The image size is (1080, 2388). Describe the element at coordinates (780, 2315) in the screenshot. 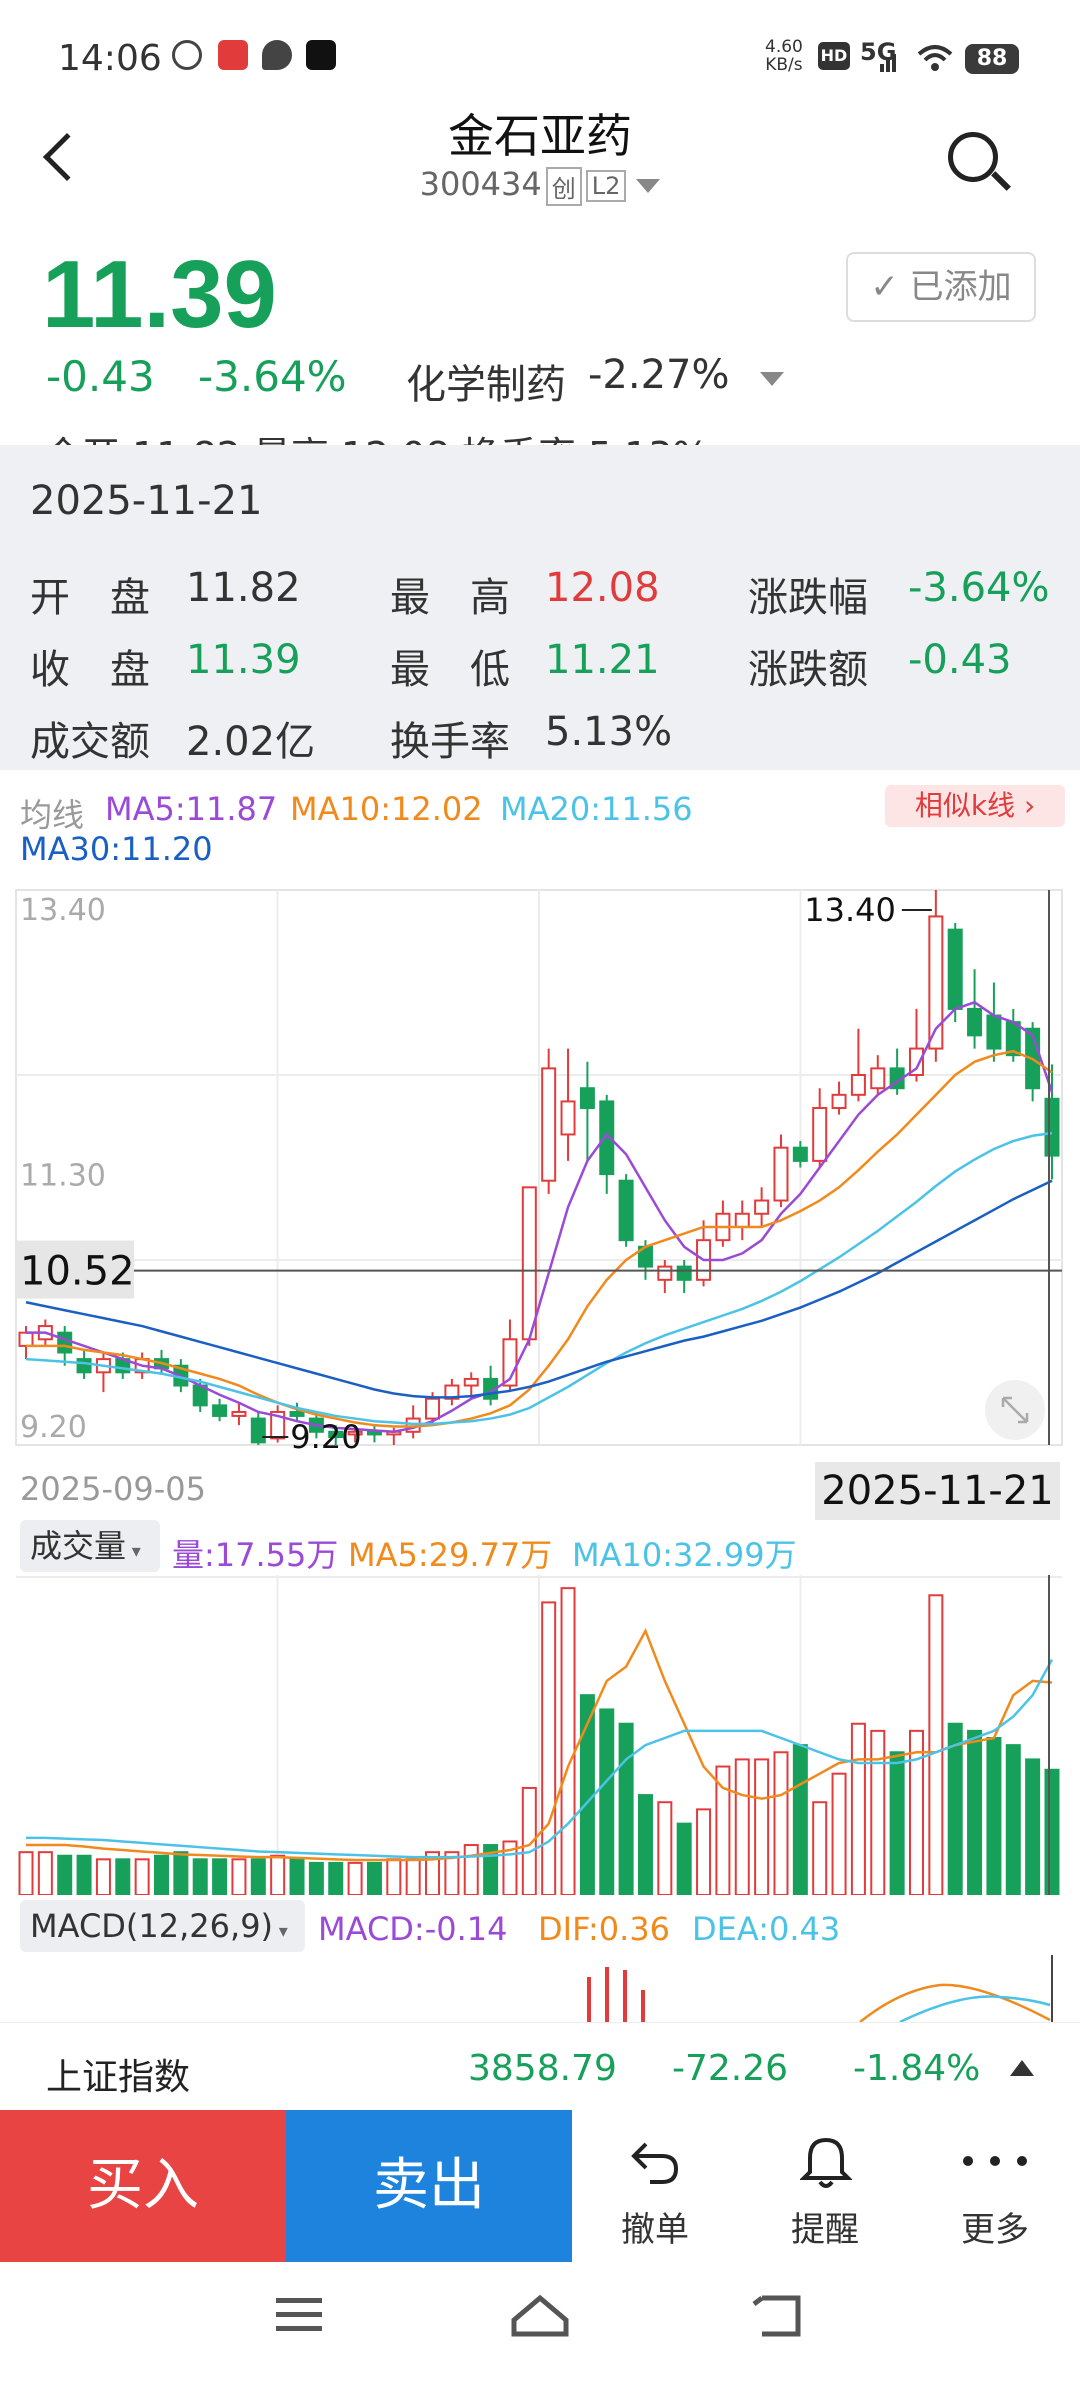

I see `back-nav-icon` at that location.